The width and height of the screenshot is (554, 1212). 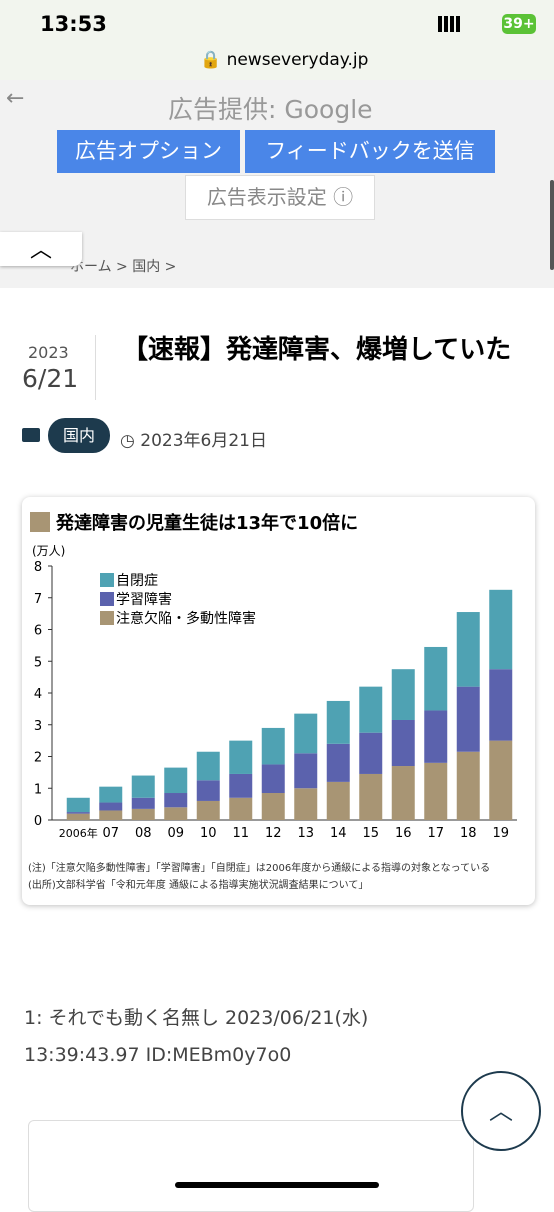 What do you see at coordinates (277, 40) in the screenshot?
I see `top-bar` at bounding box center [277, 40].